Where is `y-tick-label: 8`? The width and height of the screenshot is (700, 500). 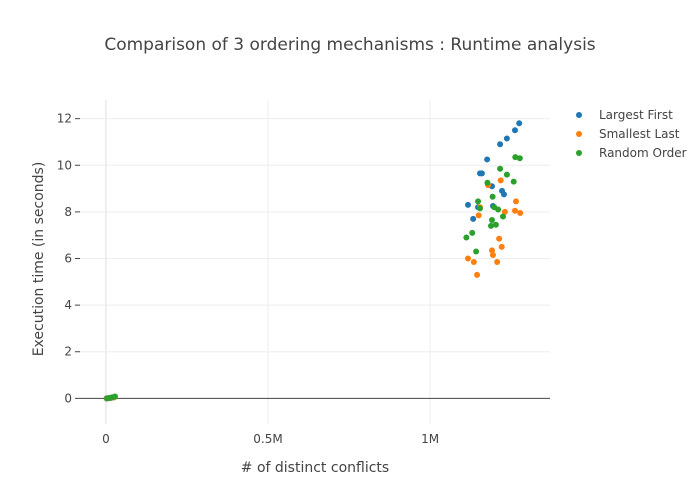 y-tick-label: 8 is located at coordinates (68, 212).